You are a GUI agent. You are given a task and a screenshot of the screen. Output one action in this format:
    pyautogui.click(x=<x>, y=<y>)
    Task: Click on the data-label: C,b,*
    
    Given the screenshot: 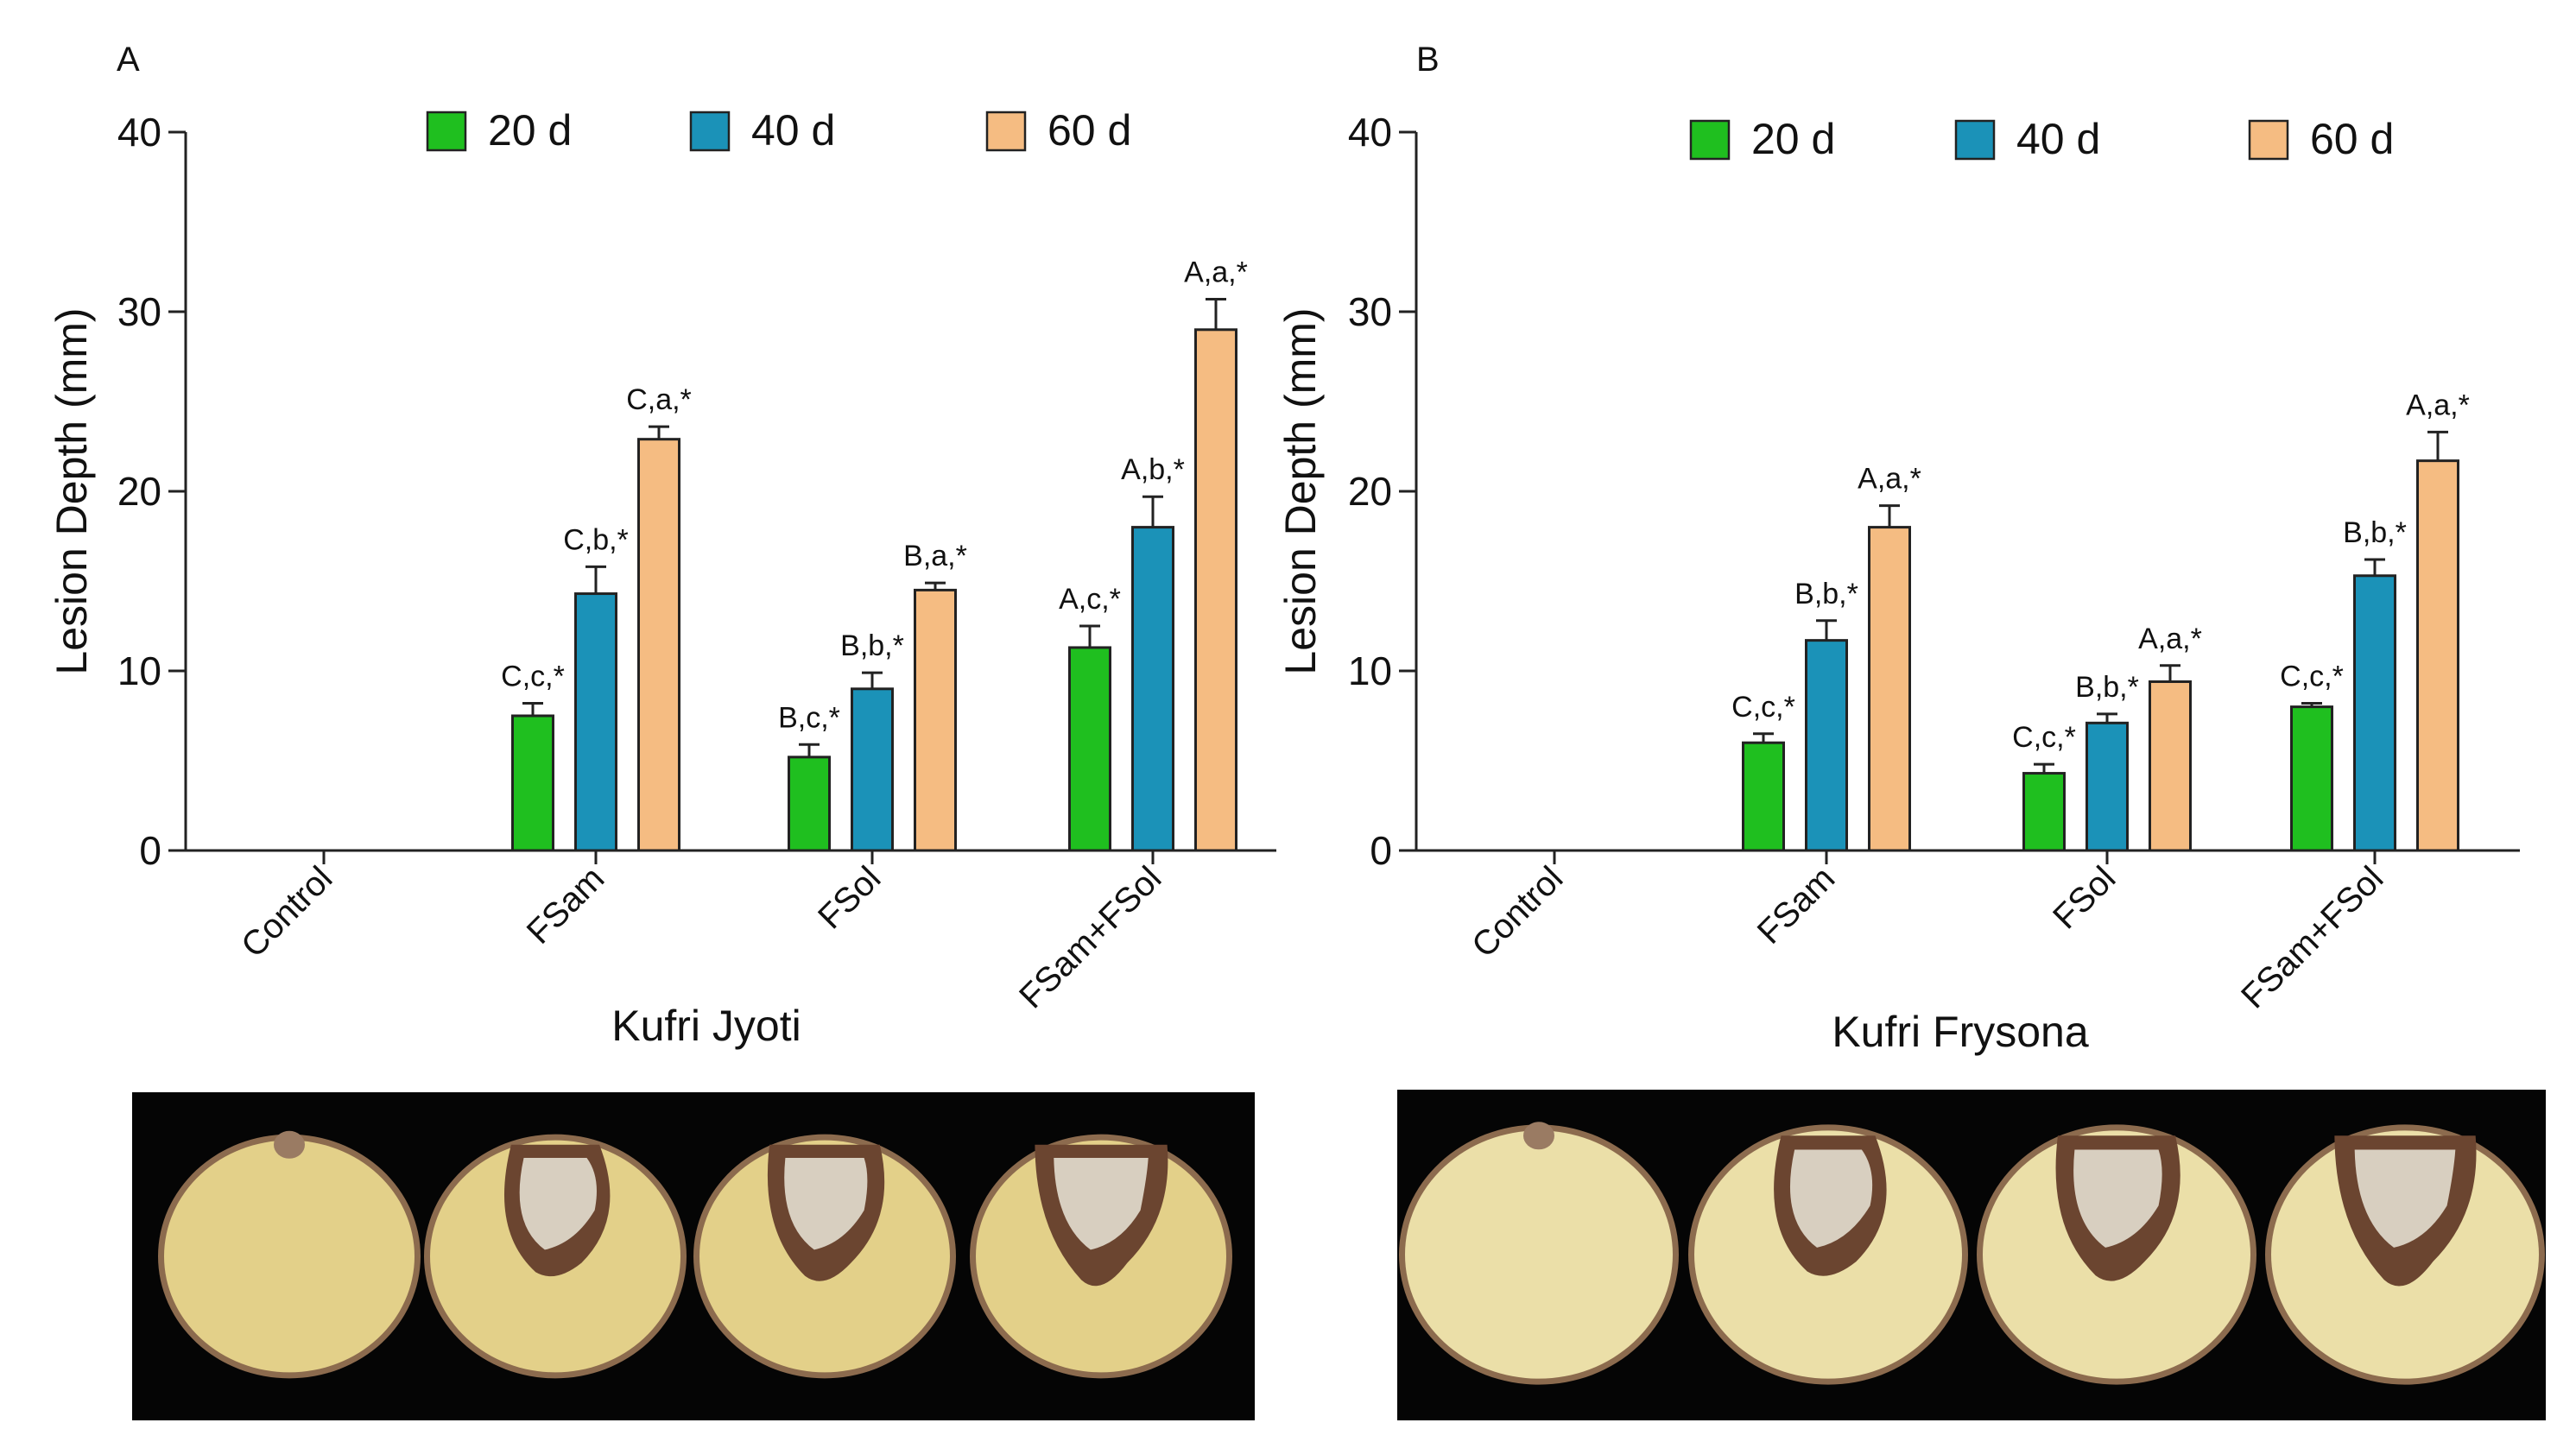 What is the action you would take?
    pyautogui.click(x=596, y=539)
    